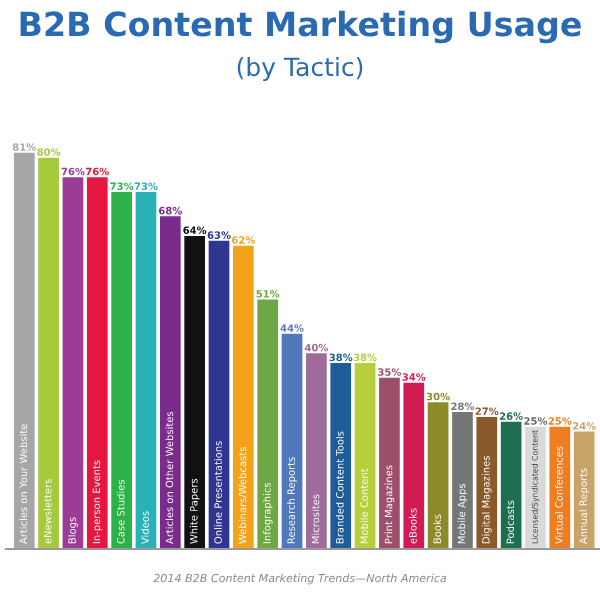 Image resolution: width=600 pixels, height=600 pixels. I want to click on chart-subtitle: (by Tactic), so click(300, 69).